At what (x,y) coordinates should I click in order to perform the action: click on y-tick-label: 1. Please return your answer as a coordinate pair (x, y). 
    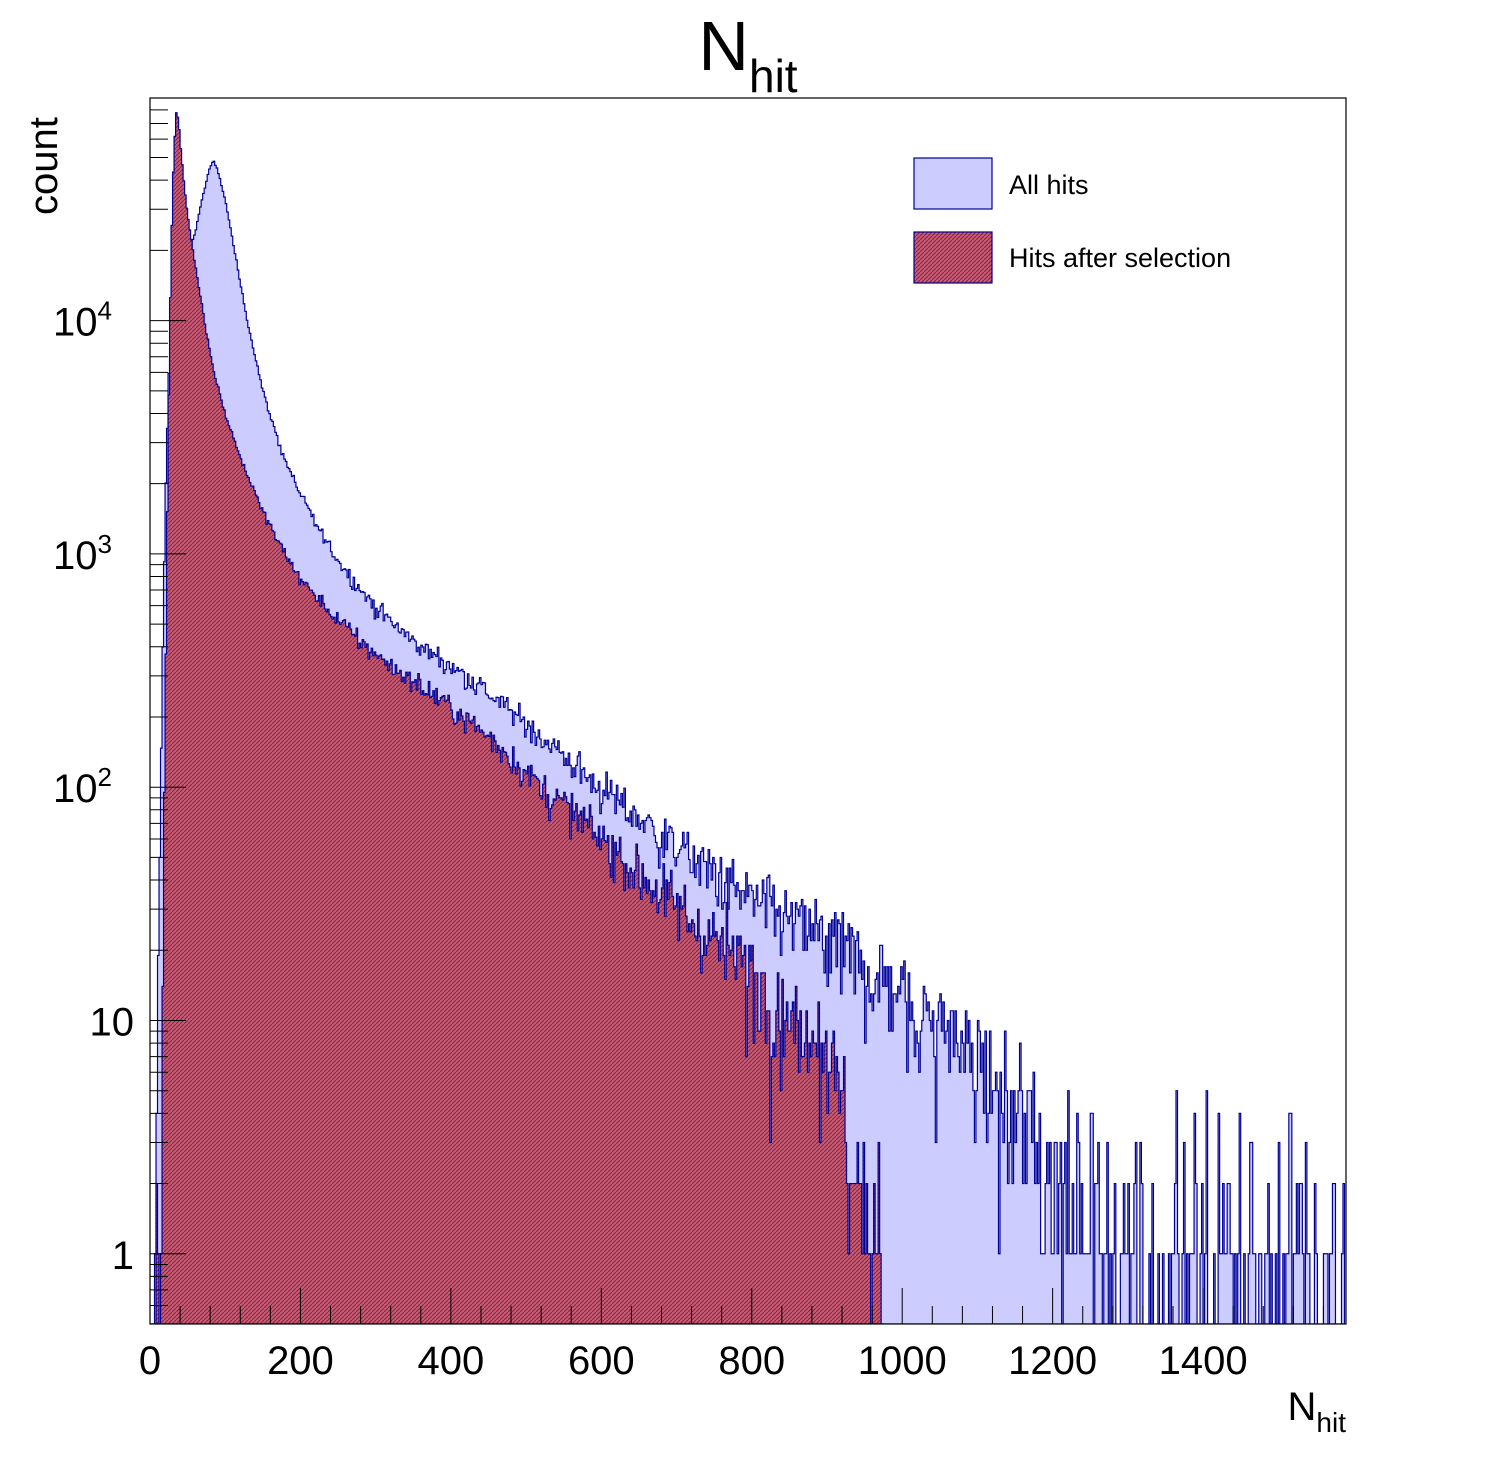
    Looking at the image, I should click on (123, 1256).